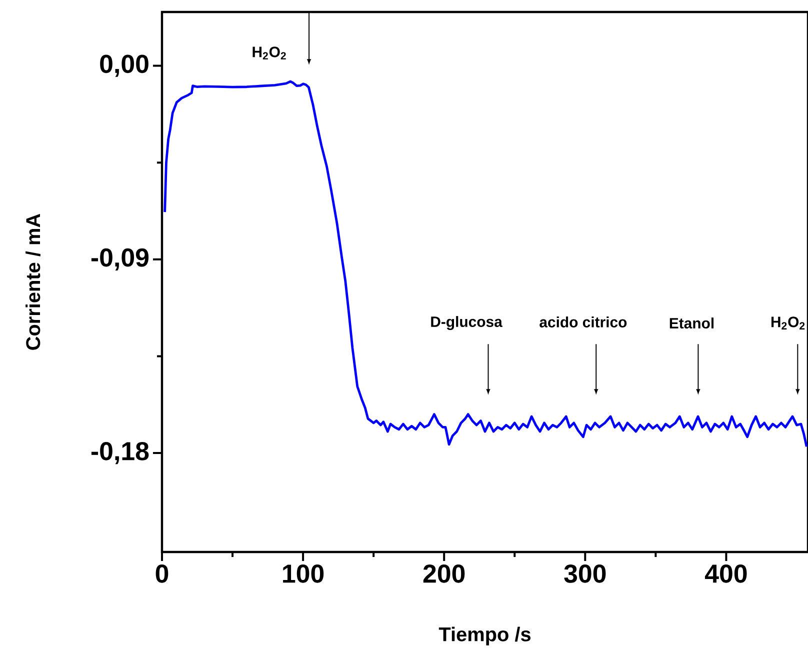  What do you see at coordinates (585, 573) in the screenshot?
I see `x-tick-label: 300` at bounding box center [585, 573].